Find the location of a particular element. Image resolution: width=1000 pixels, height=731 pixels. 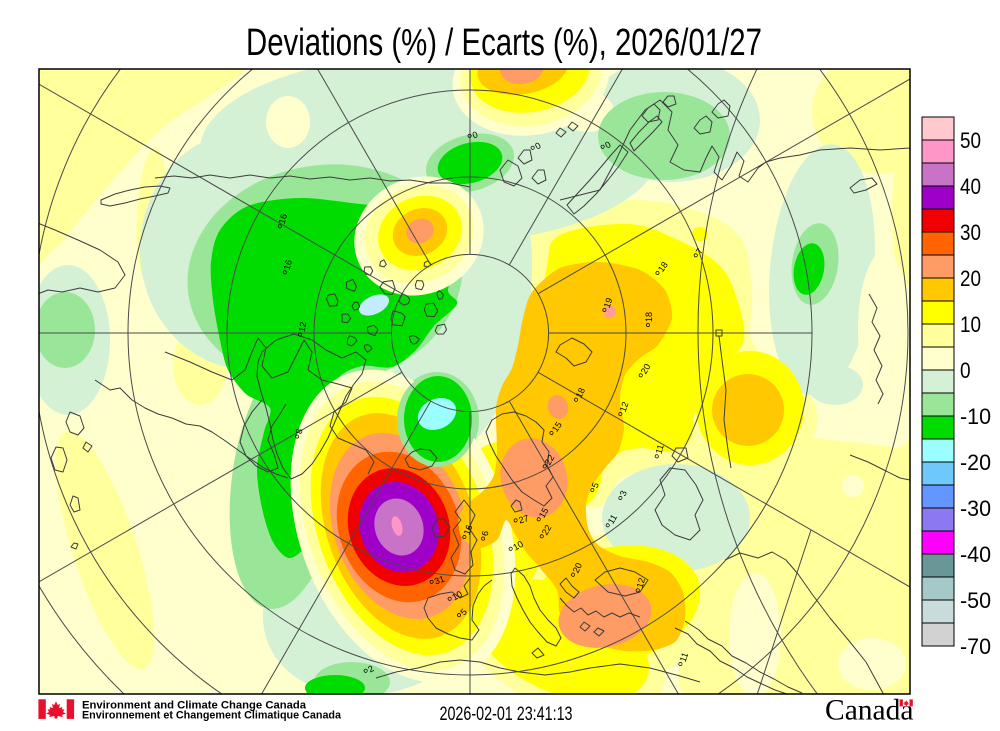

svg-text: 19 is located at coordinates (608, 302).